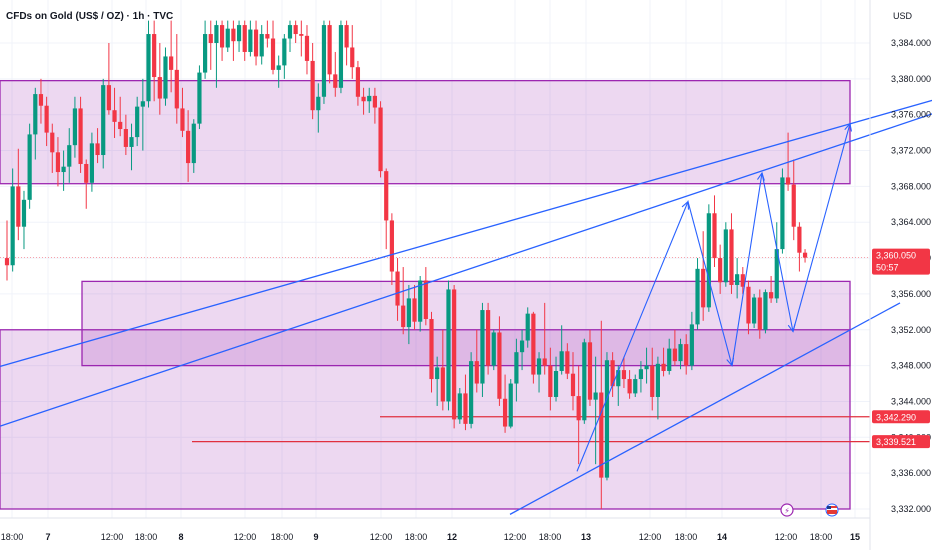 This screenshot has height=550, width=932. What do you see at coordinates (896, 256) in the screenshot?
I see `price-badge-label: 3,360.050` at bounding box center [896, 256].